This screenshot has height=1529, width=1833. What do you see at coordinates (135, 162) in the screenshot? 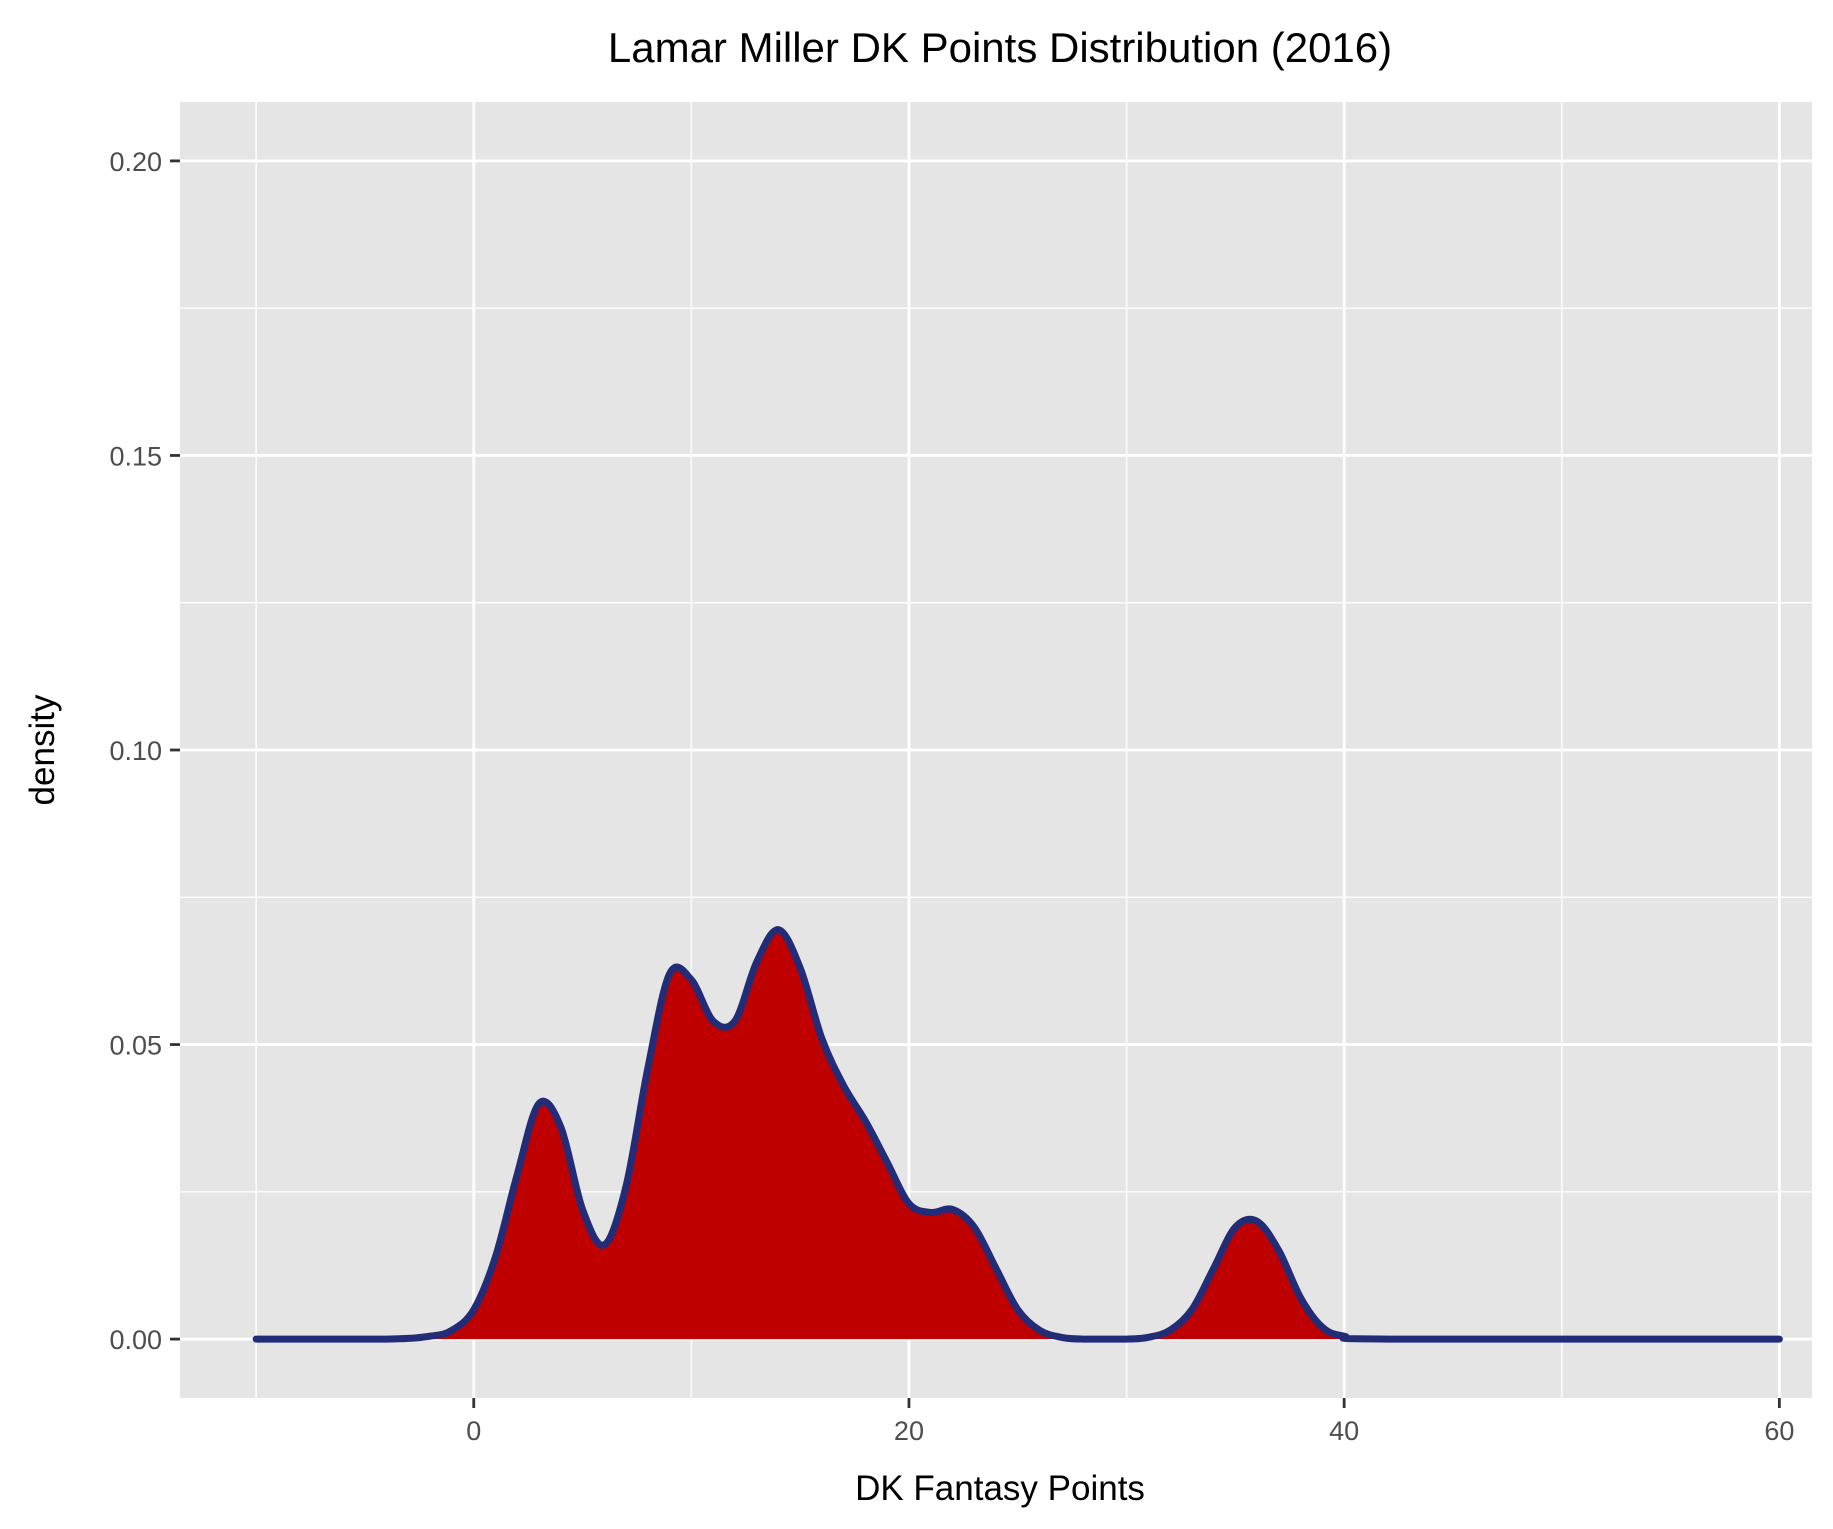
I see `y-tick-label: 0.20` at bounding box center [135, 162].